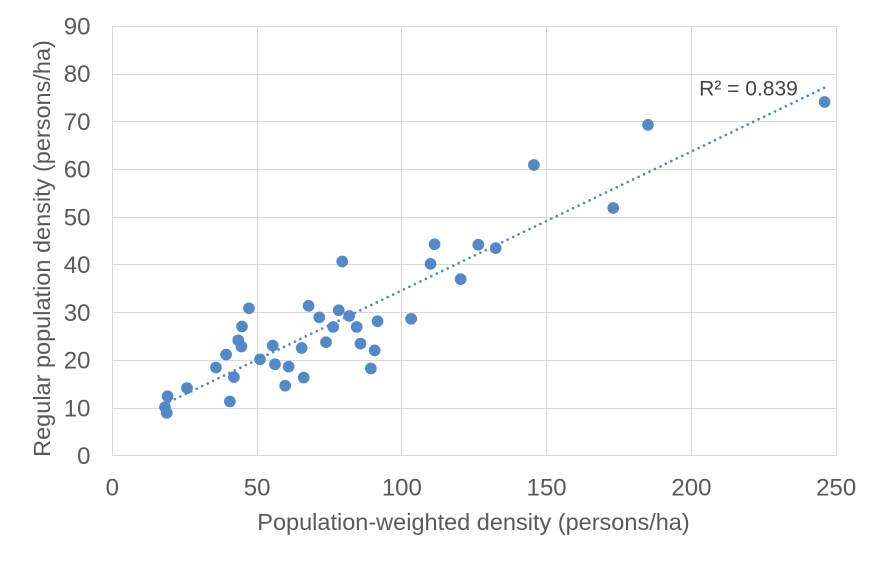 The width and height of the screenshot is (878, 572). Describe the element at coordinates (77, 26) in the screenshot. I see `svg-text: 90` at that location.